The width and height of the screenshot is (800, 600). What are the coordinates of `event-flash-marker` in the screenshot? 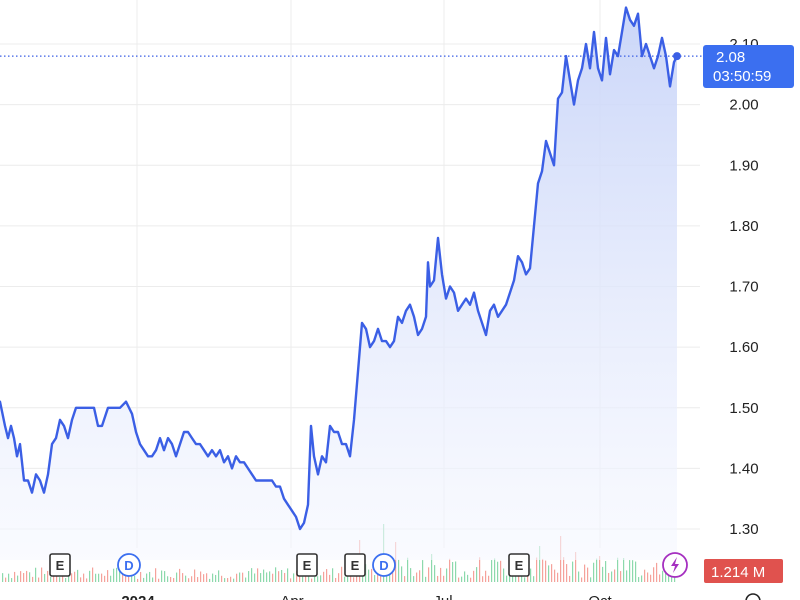 It's located at (675, 565).